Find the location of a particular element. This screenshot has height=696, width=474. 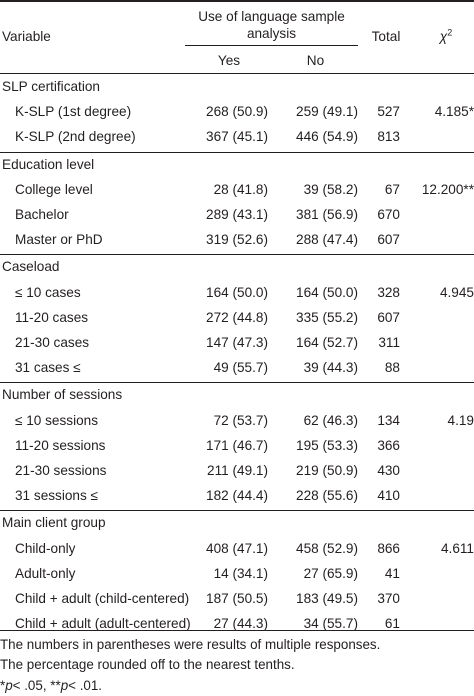

no-value: 183 (49.5) is located at coordinates (327, 598).